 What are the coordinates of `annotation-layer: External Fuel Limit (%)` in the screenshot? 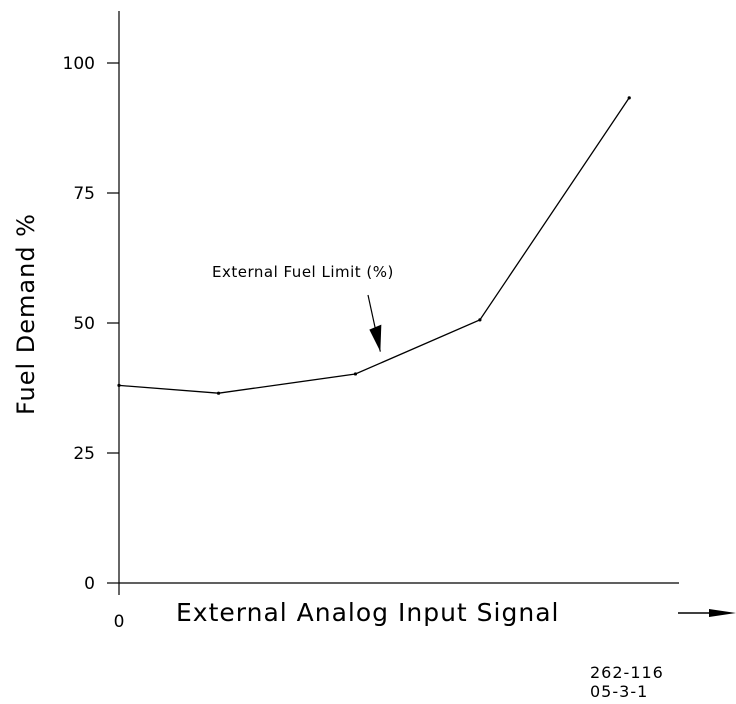 It's located at (303, 307).